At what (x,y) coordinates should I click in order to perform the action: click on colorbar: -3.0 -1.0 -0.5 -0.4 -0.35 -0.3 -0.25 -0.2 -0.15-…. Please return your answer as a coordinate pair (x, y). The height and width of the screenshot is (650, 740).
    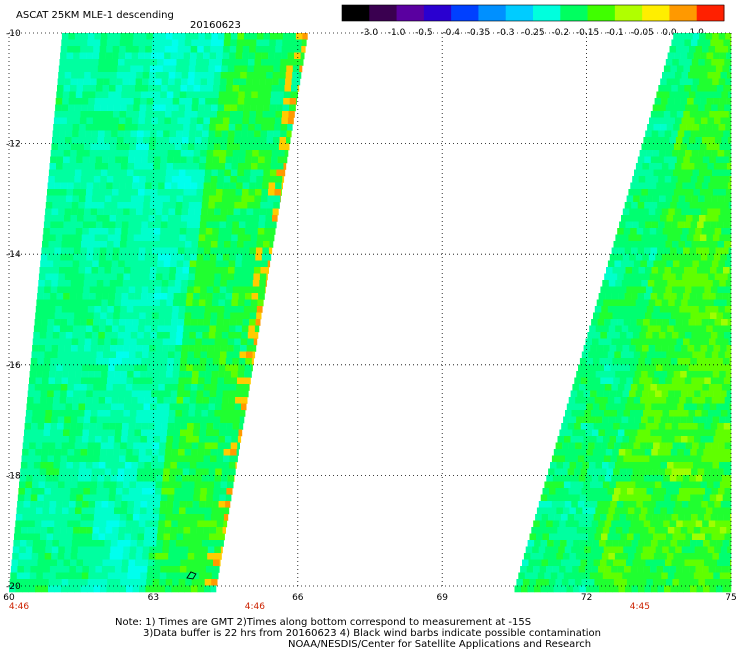
    Looking at the image, I should click on (533, 21).